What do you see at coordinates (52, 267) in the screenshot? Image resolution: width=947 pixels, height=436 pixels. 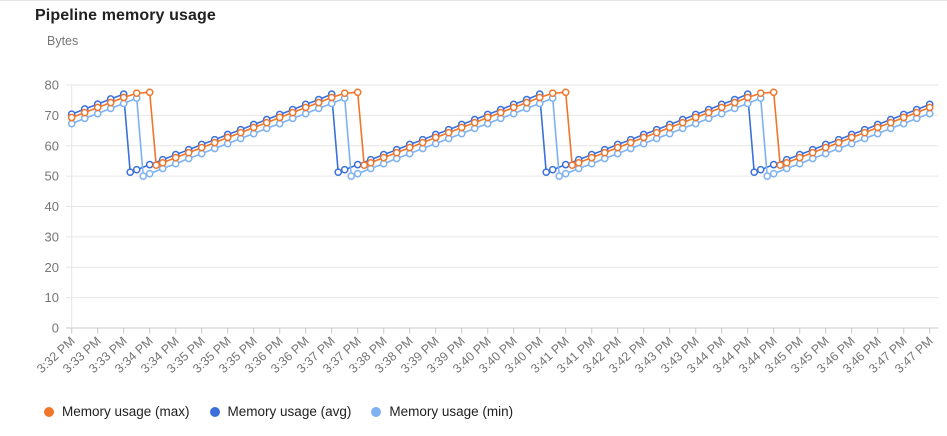 I see `y-tick-label: 20` at bounding box center [52, 267].